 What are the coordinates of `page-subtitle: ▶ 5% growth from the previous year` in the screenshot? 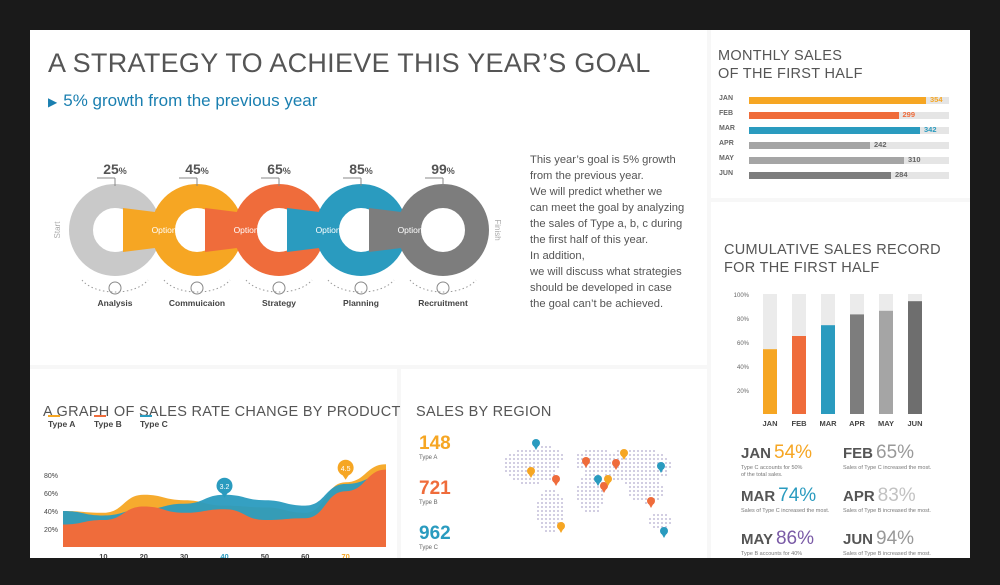 It's located at (182, 101).